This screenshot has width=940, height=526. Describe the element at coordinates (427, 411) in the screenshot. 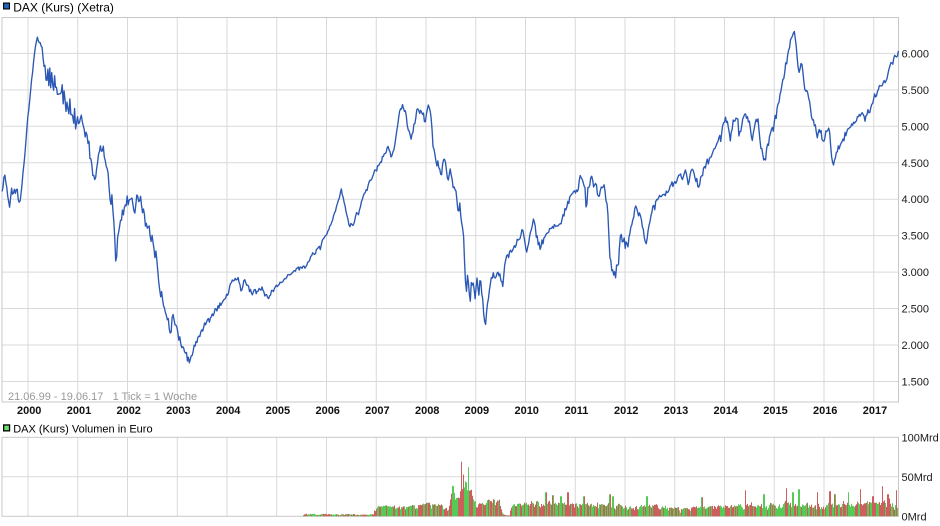

I see `svg-text: 2008` at that location.